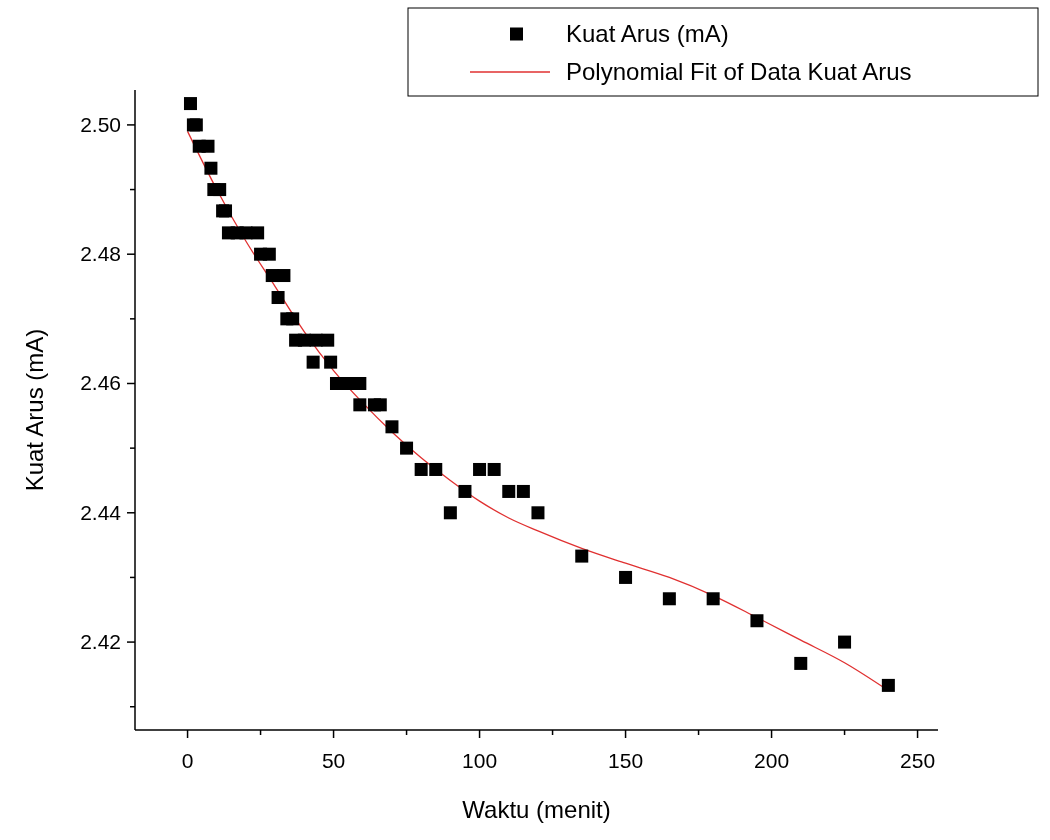  Describe the element at coordinates (739, 71) in the screenshot. I see `legend-label: Polynomial Fit of Data Kuat Arus` at that location.